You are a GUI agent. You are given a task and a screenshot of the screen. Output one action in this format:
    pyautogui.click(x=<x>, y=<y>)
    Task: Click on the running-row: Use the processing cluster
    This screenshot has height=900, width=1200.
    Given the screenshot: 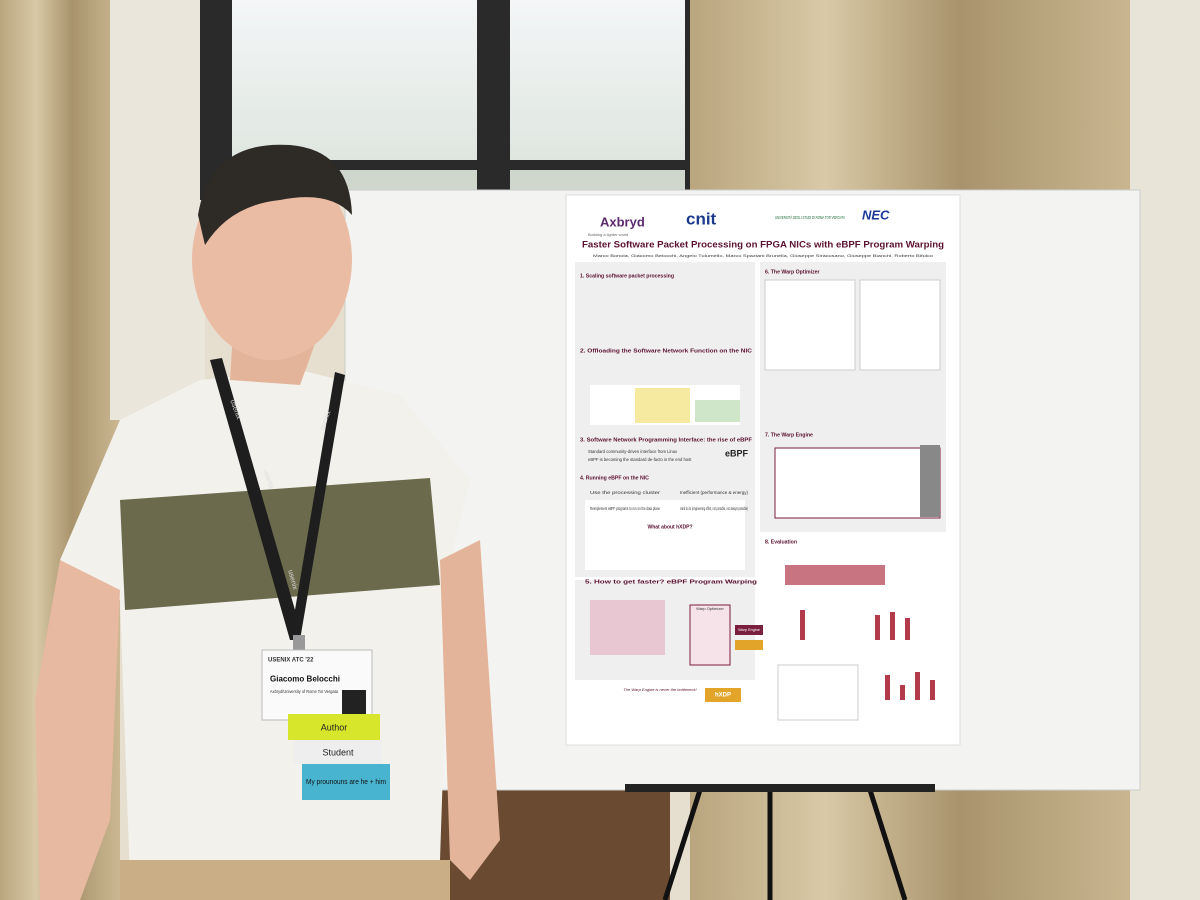 What is the action you would take?
    pyautogui.click(x=625, y=492)
    